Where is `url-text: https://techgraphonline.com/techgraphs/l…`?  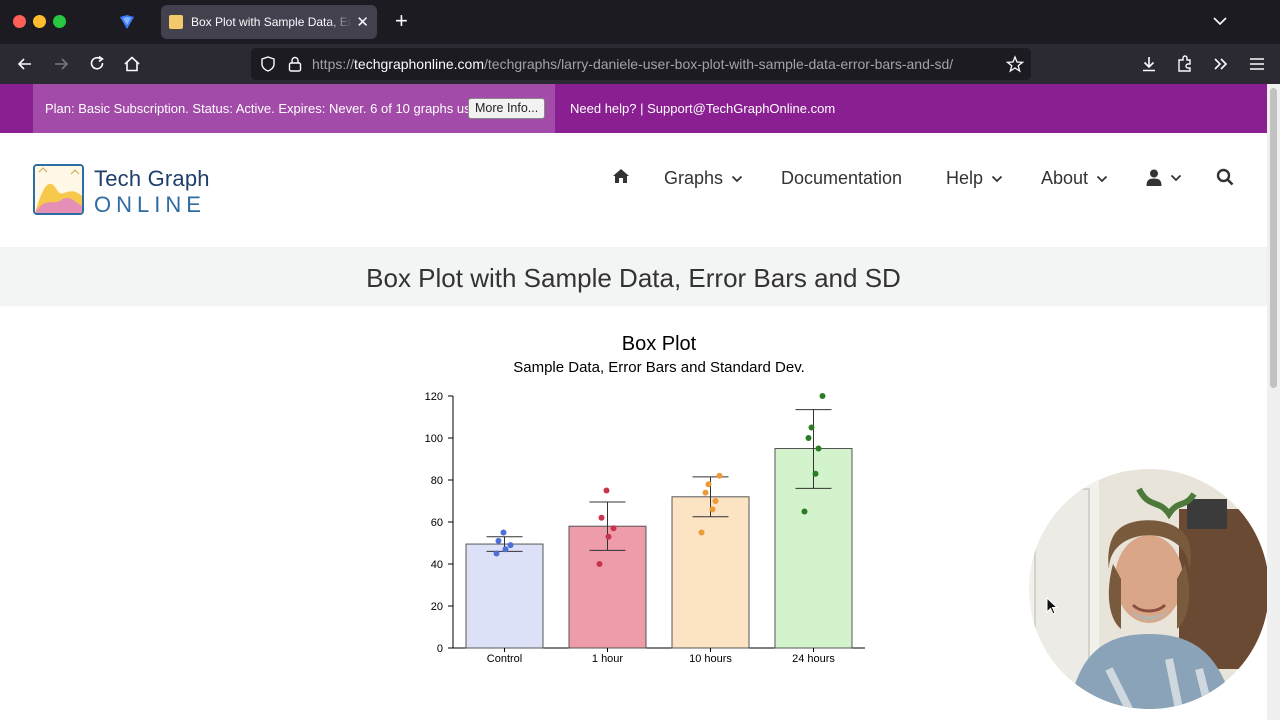 url-text: https://techgraphonline.com/techgraphs/l… is located at coordinates (632, 64).